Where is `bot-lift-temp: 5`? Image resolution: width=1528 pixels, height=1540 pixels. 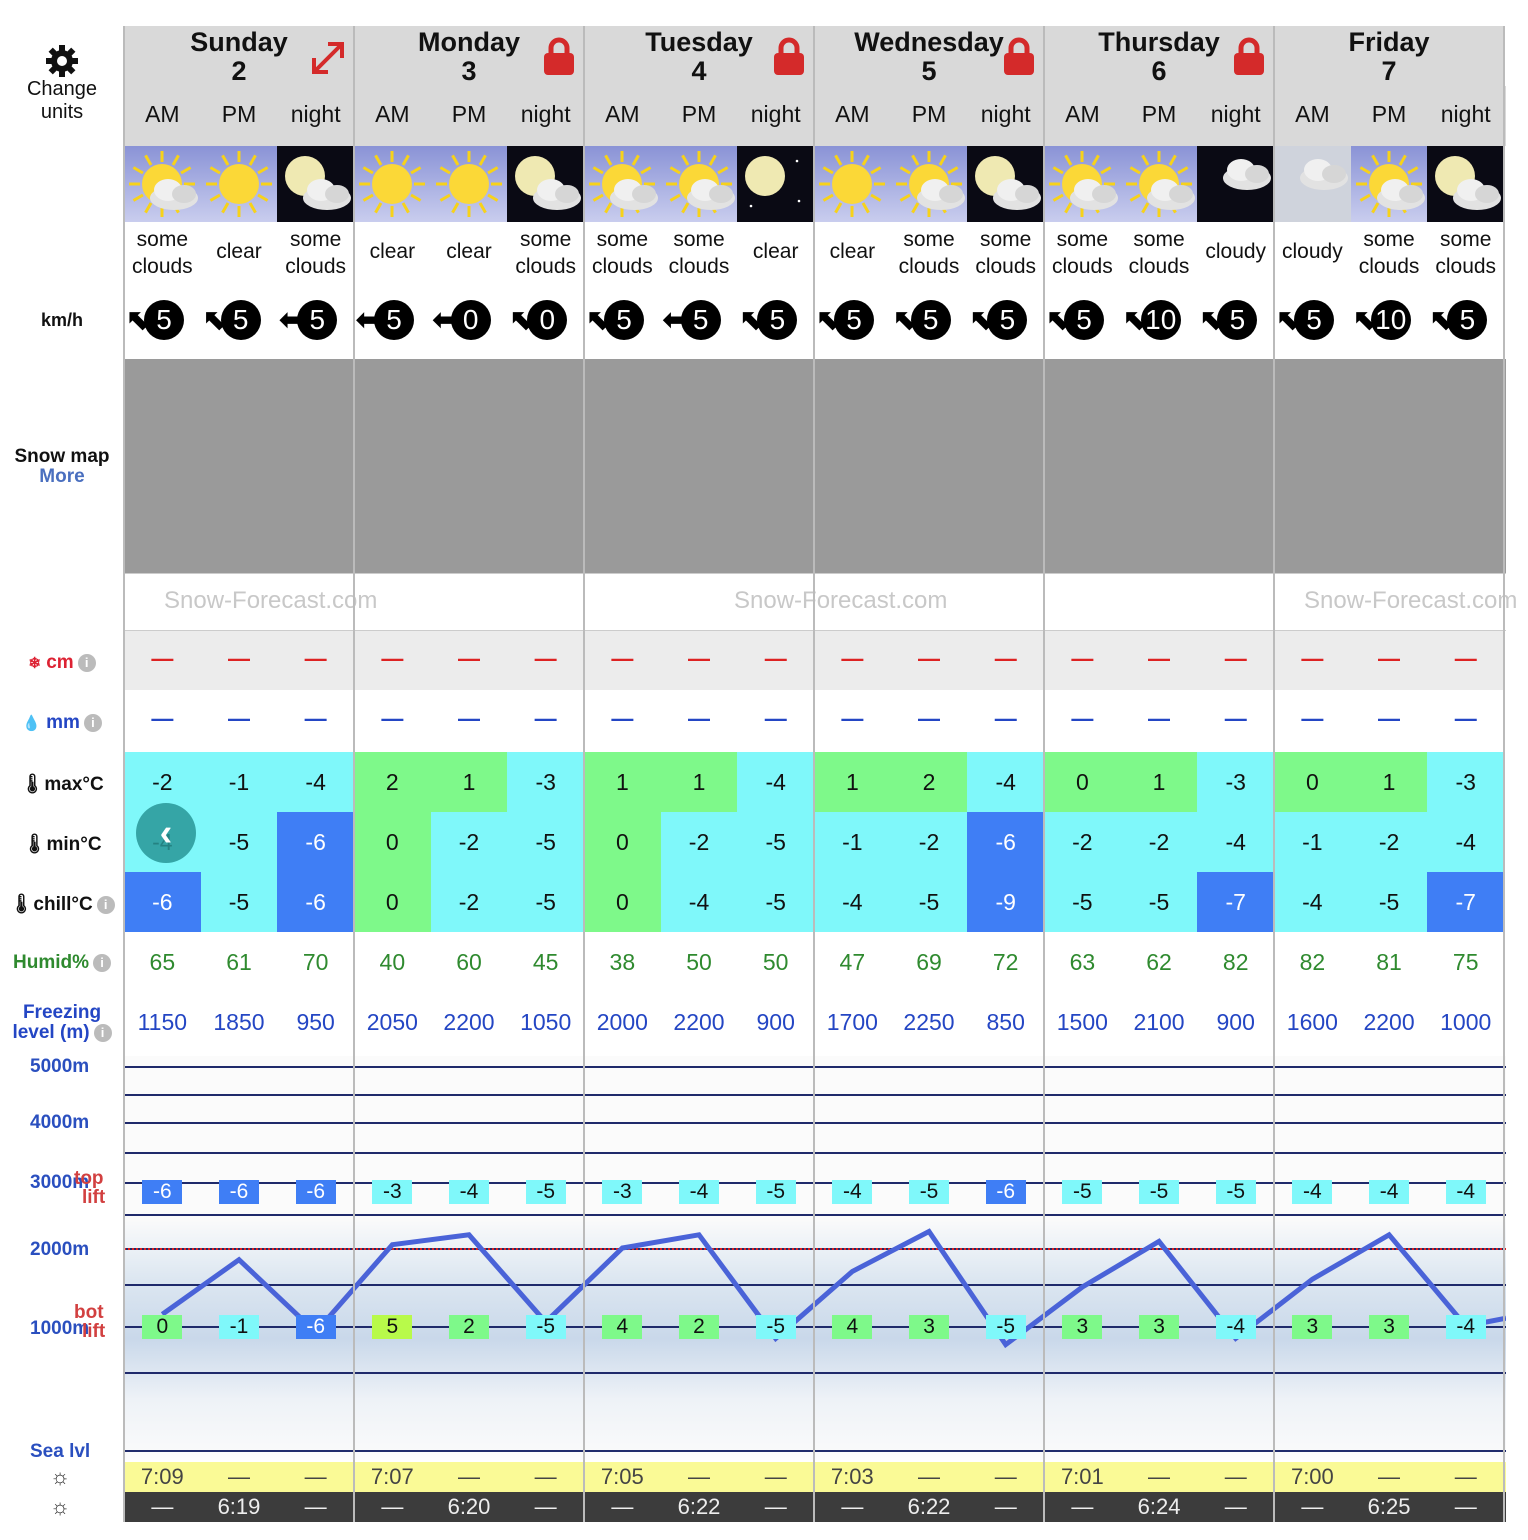 bot-lift-temp: 5 is located at coordinates (392, 1327).